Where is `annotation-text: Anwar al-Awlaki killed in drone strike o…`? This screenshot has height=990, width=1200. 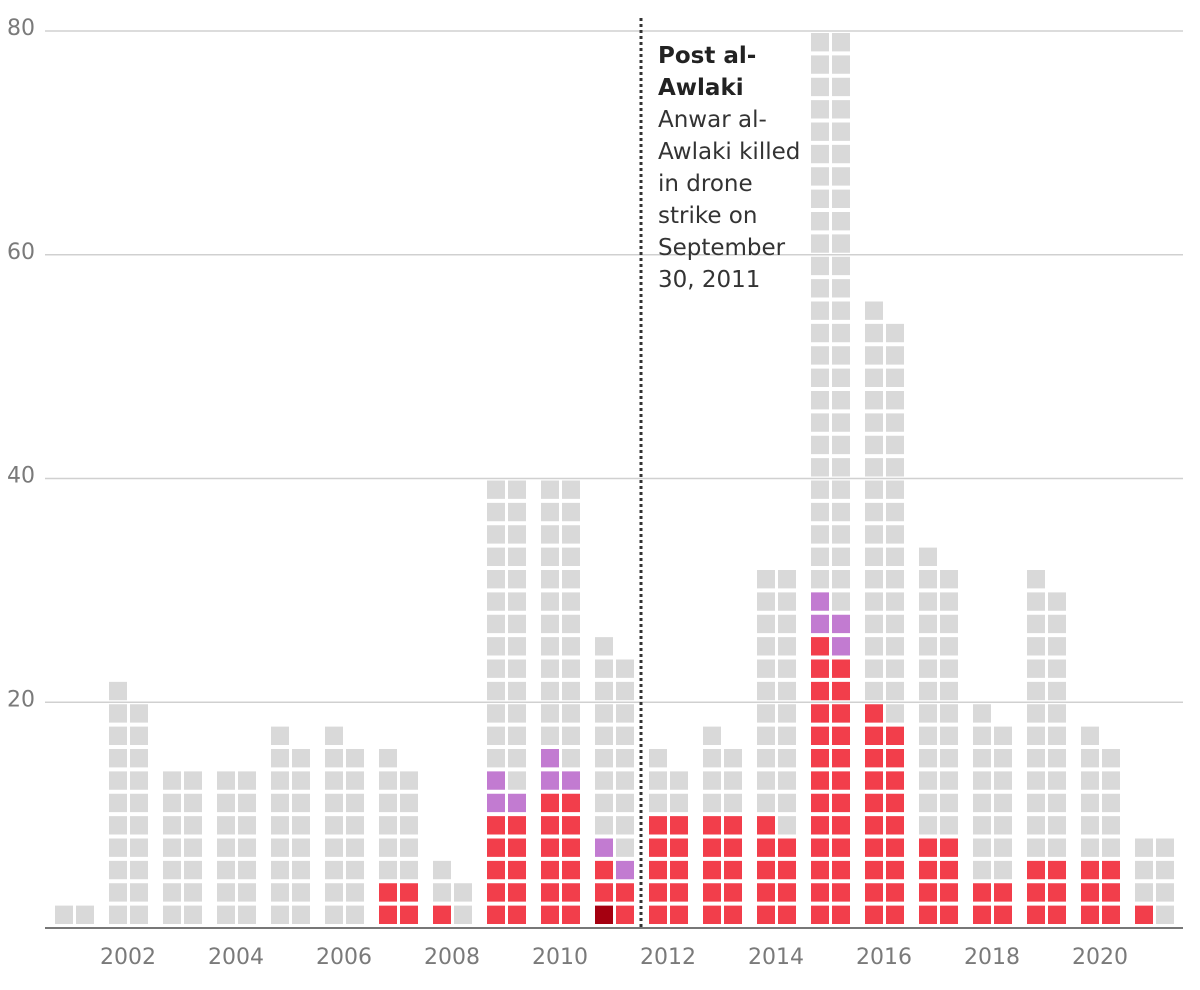
annotation-text: Anwar al-Awlaki killed in drone strike o… is located at coordinates (729, 200).